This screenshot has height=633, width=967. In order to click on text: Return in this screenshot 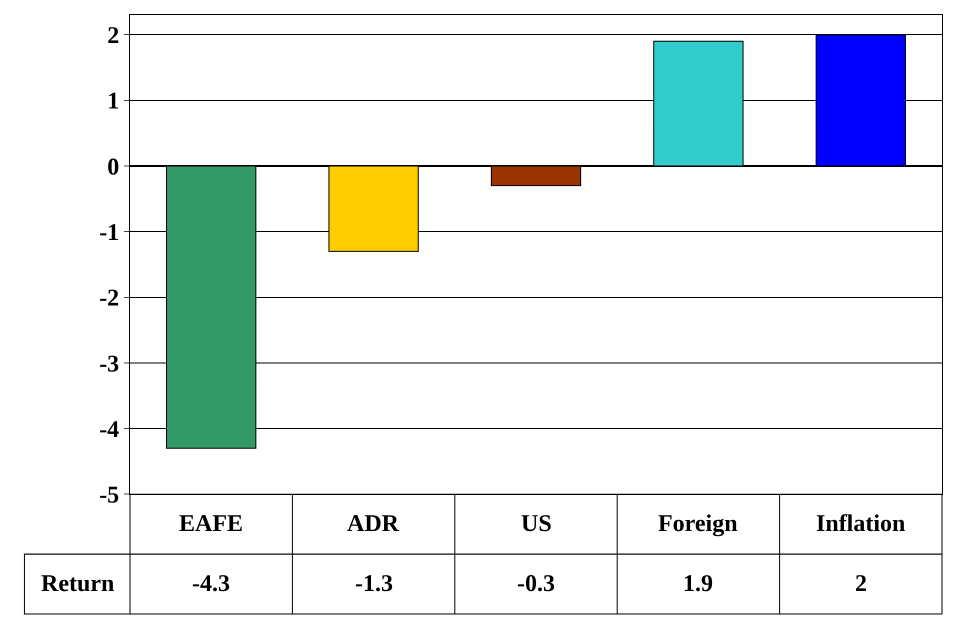, I will do `click(77, 584)`.